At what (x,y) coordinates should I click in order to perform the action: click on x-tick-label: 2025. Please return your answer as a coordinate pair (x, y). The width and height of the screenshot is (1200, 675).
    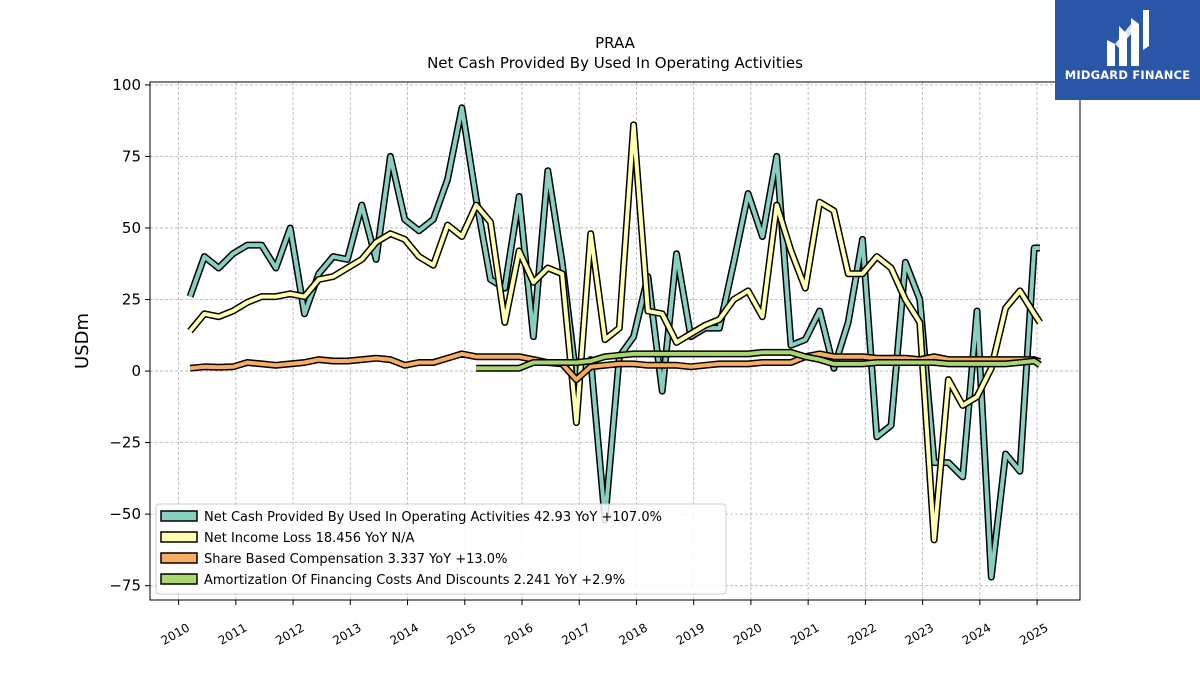
    Looking at the image, I should click on (1033, 633).